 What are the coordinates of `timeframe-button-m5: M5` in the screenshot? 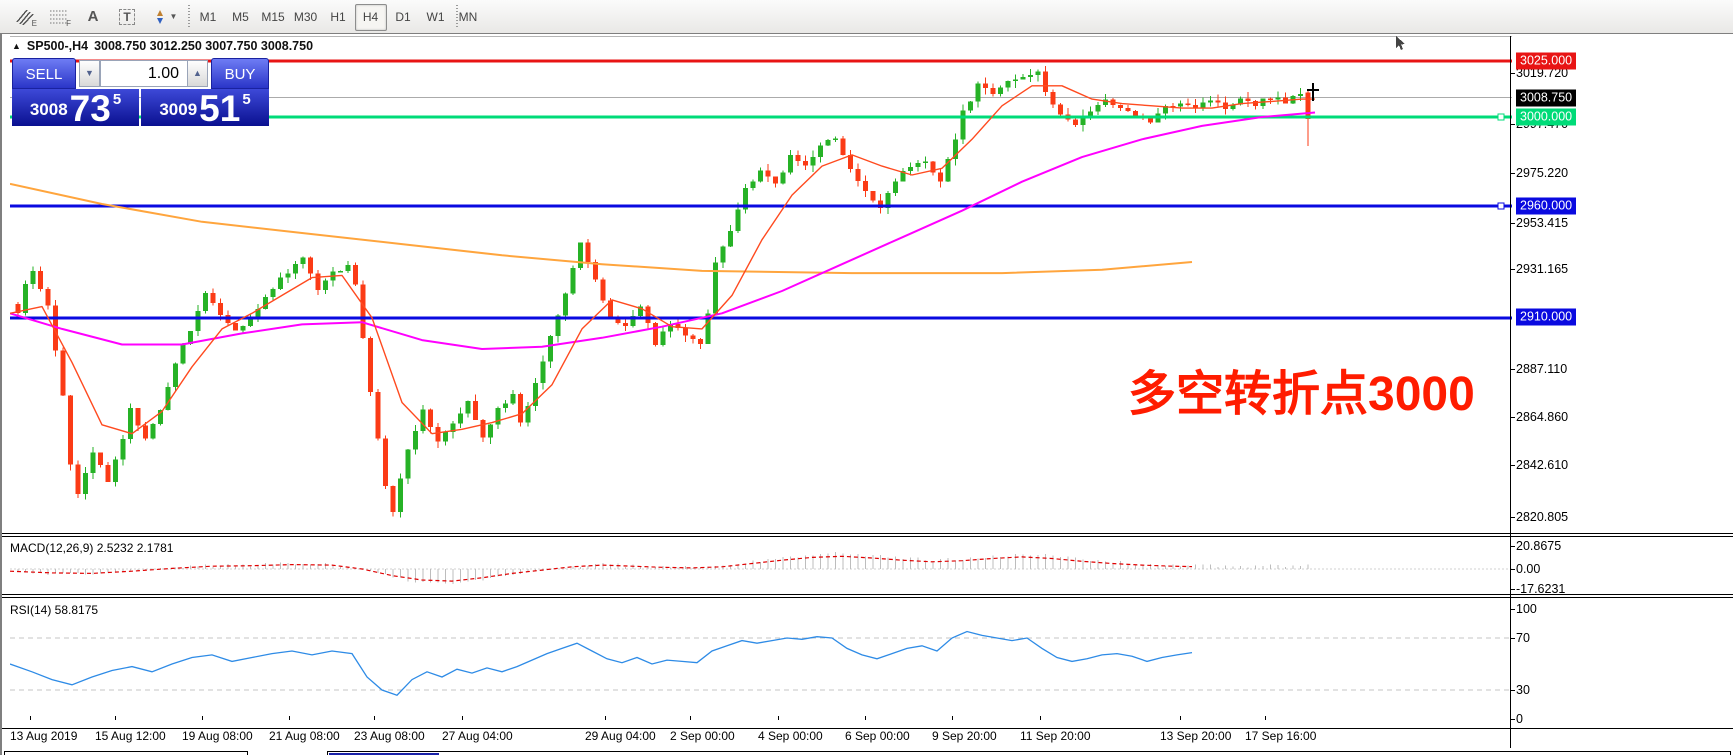 It's located at (240, 17).